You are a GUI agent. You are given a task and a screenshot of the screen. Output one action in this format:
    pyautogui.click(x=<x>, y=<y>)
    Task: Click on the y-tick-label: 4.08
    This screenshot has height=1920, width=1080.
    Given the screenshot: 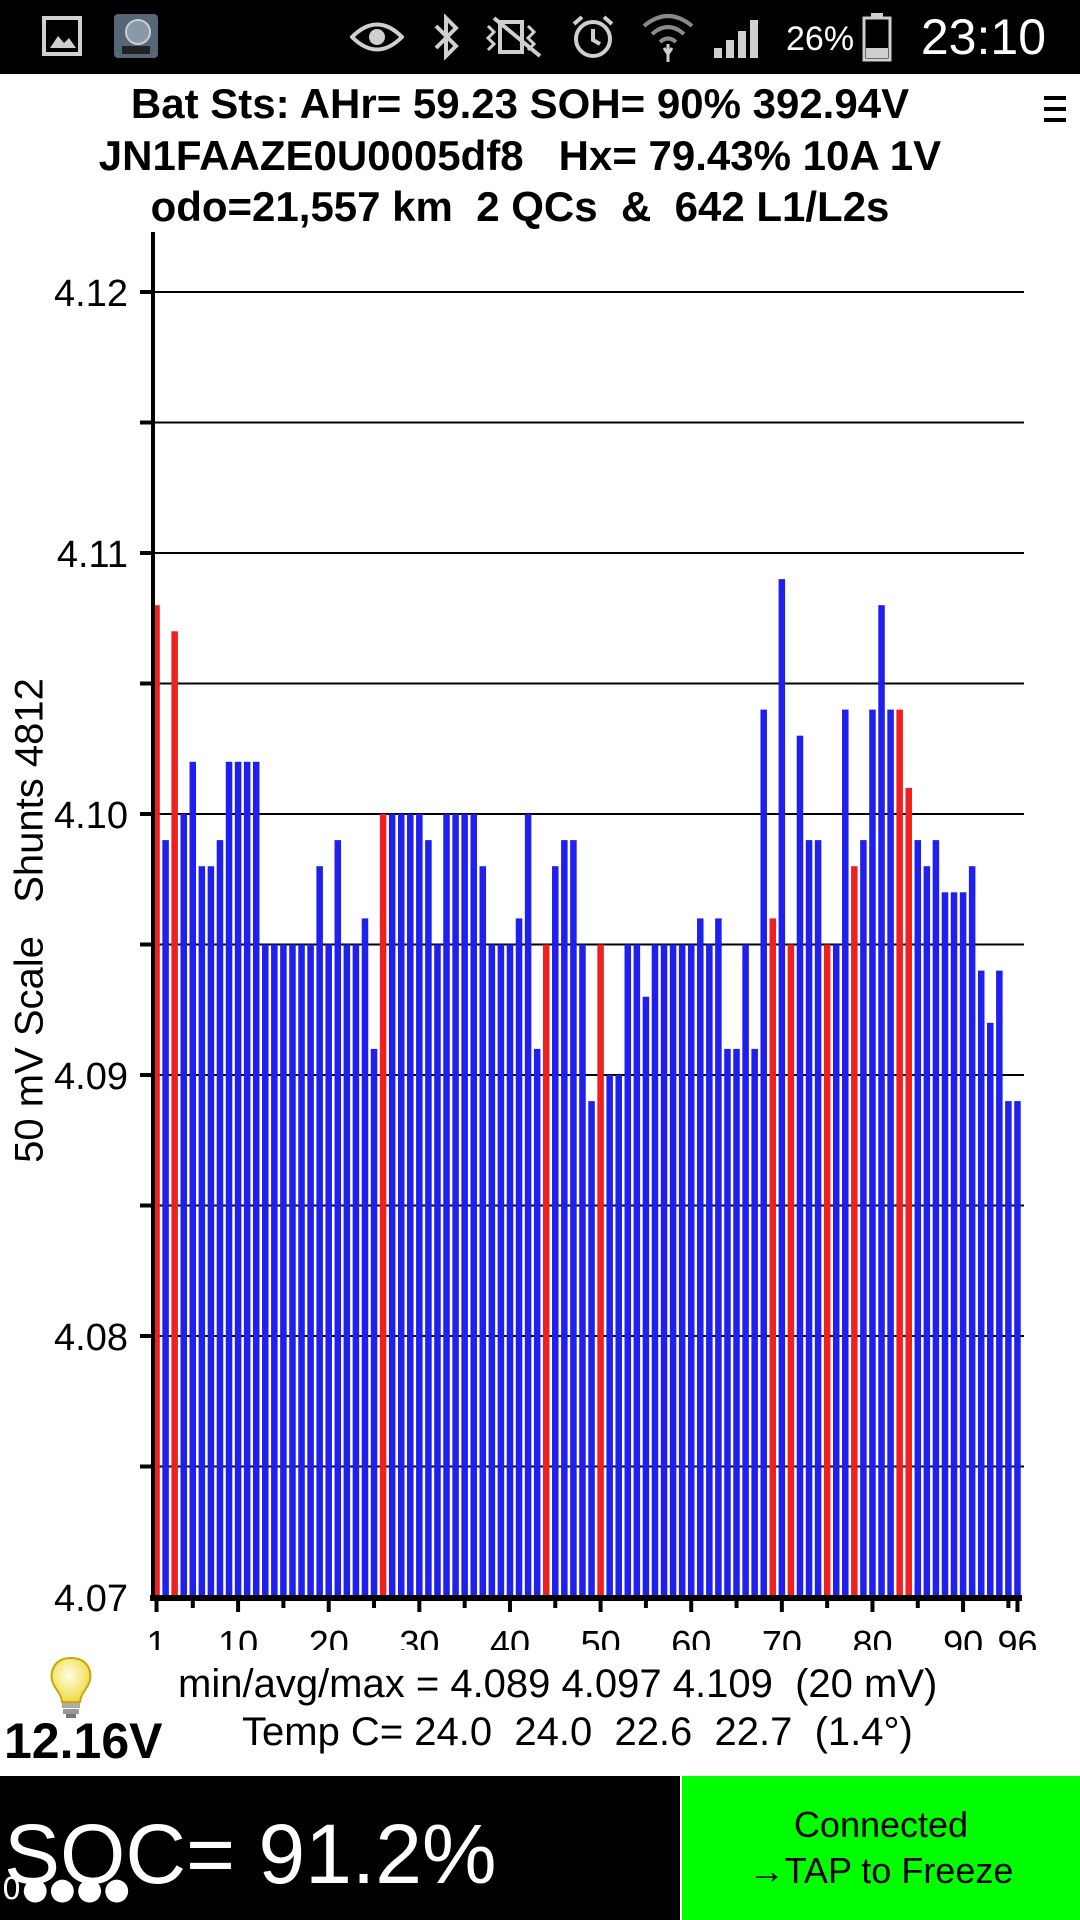 What is the action you would take?
    pyautogui.click(x=91, y=1338)
    